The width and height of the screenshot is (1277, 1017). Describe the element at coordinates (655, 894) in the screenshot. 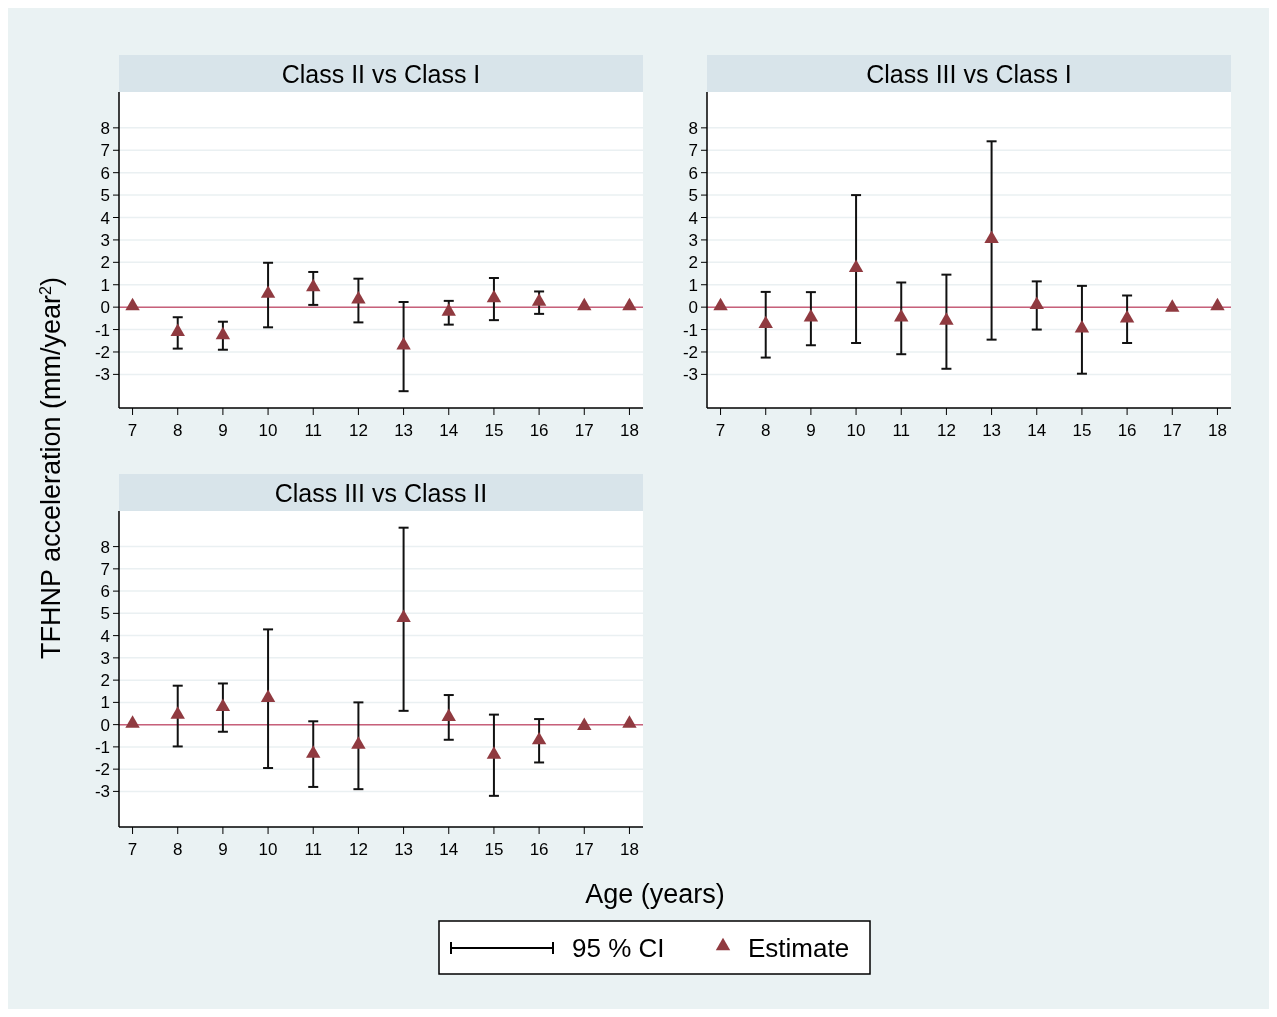

I see `x-axis-title: Age (years)` at that location.